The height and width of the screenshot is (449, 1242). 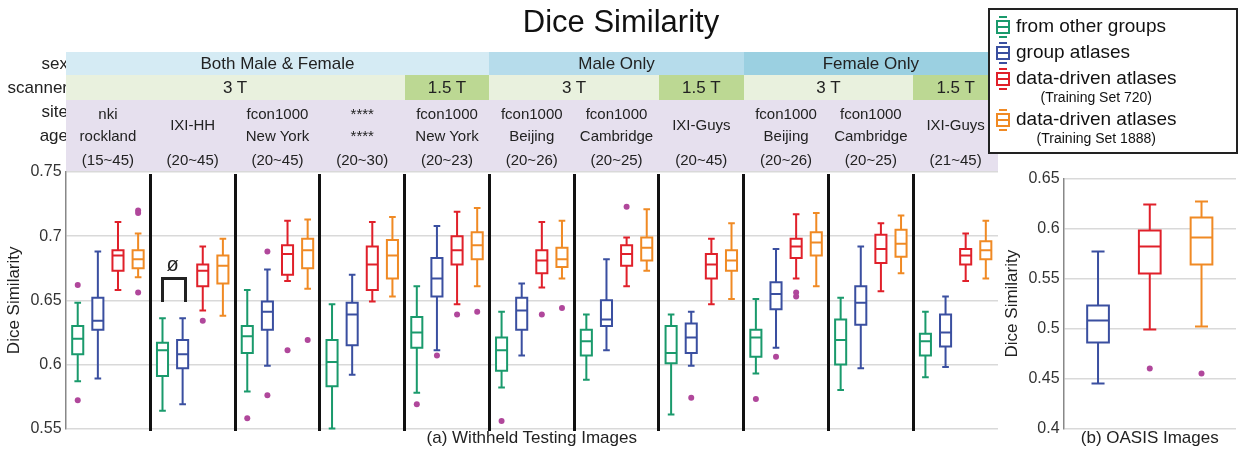 I want to click on legend-label: data-driven atlases (Training Set 720), so click(x=1096, y=85).